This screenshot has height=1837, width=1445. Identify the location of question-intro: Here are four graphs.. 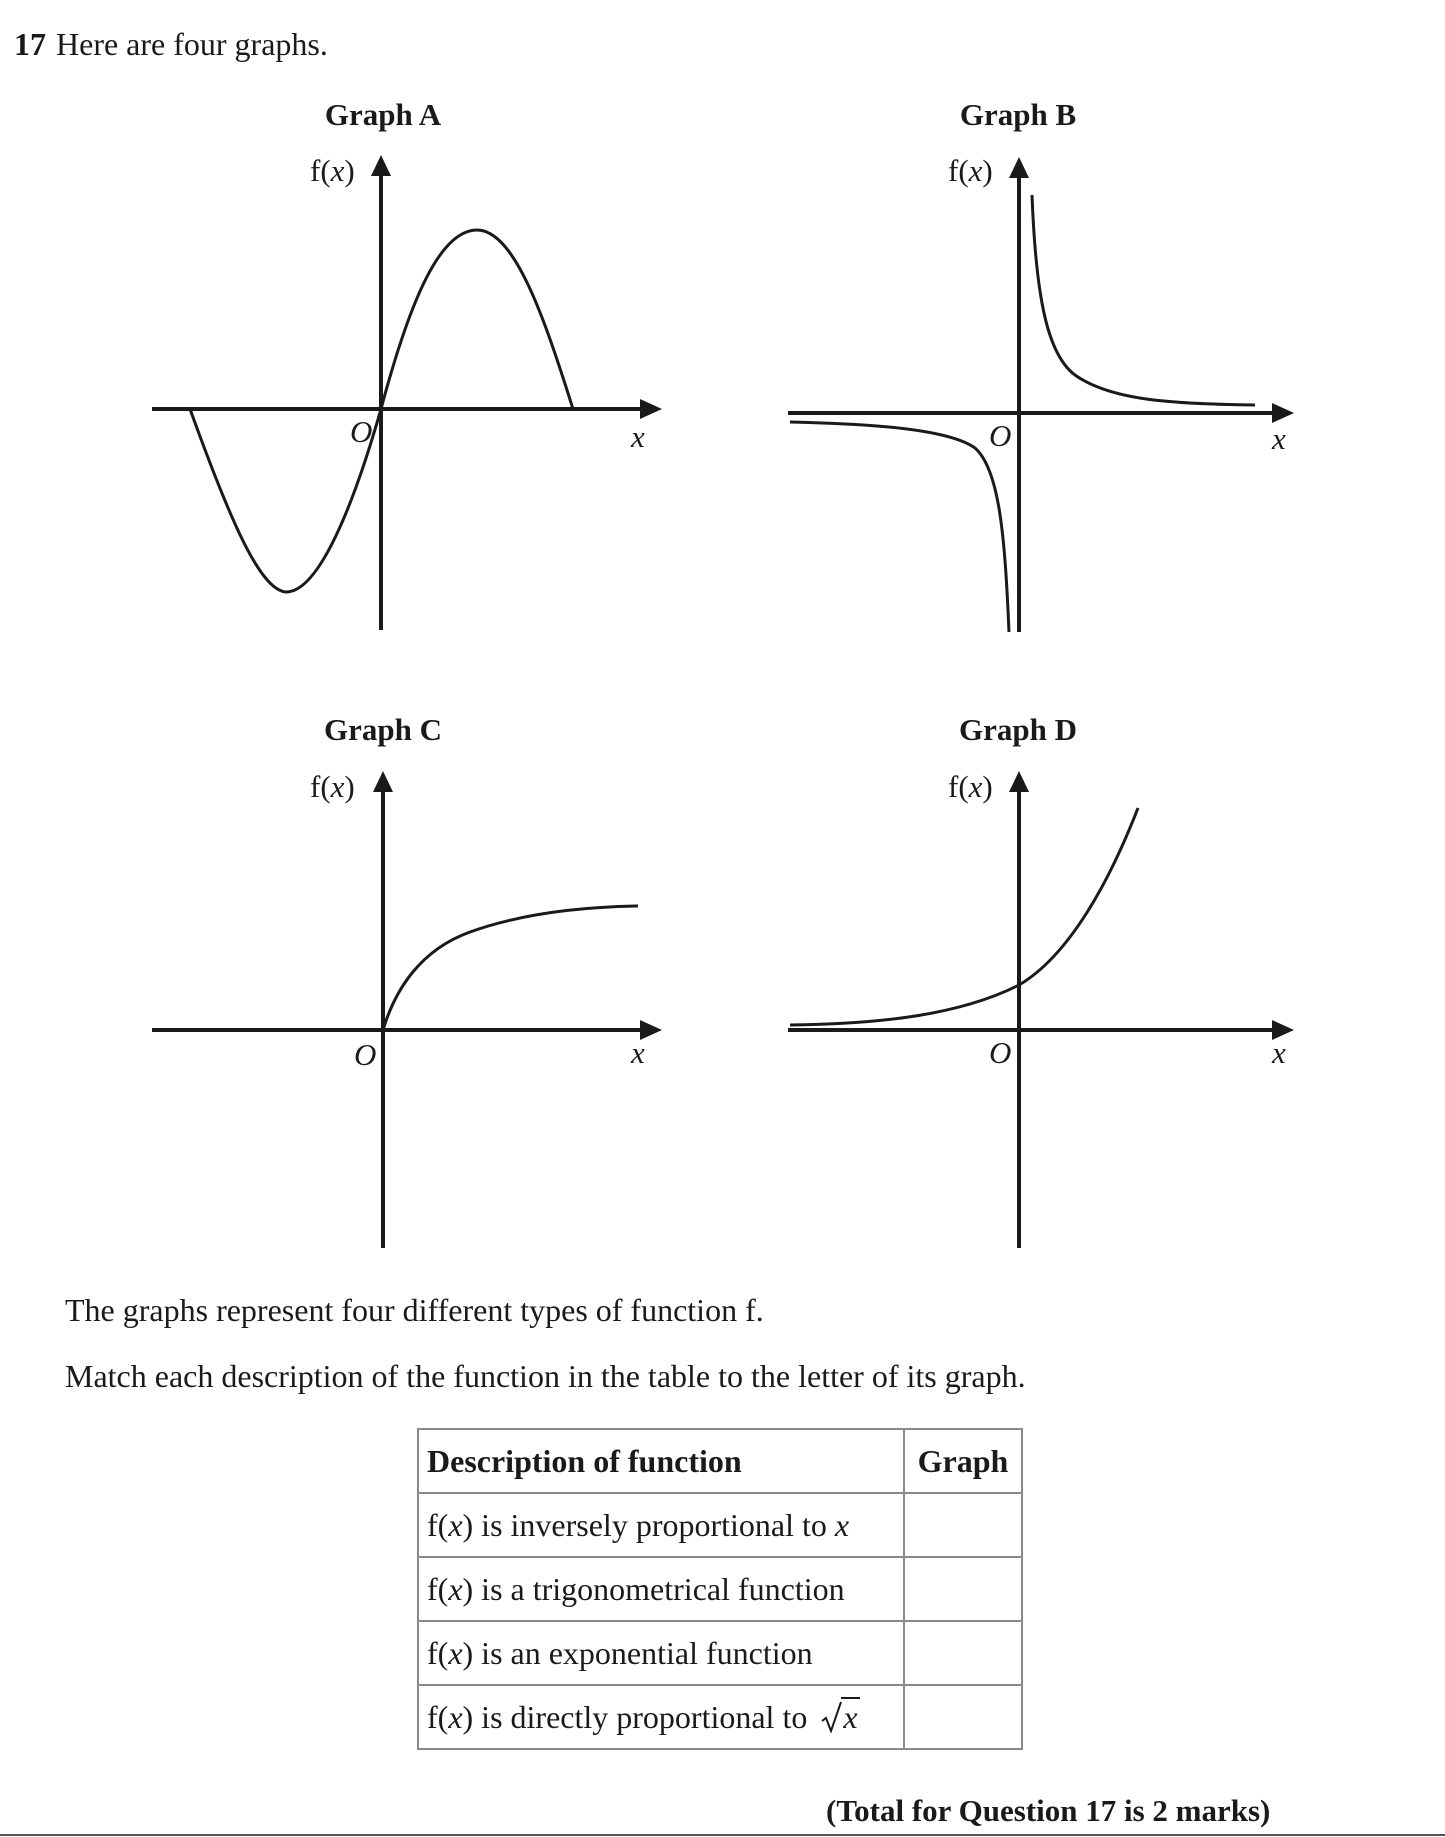
(192, 44).